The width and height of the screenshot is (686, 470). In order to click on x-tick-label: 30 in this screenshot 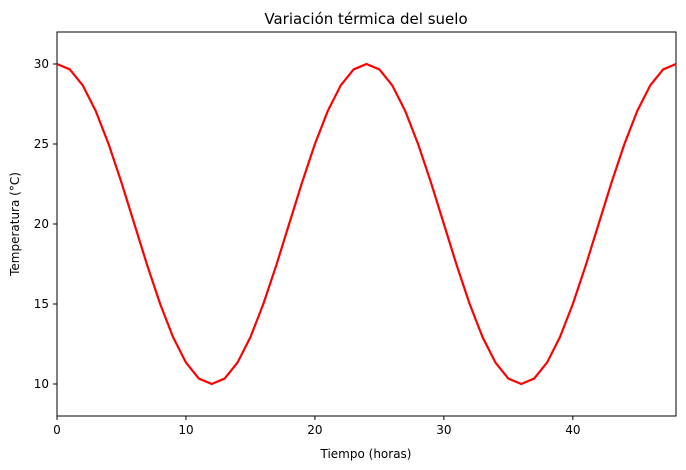, I will do `click(443, 430)`.